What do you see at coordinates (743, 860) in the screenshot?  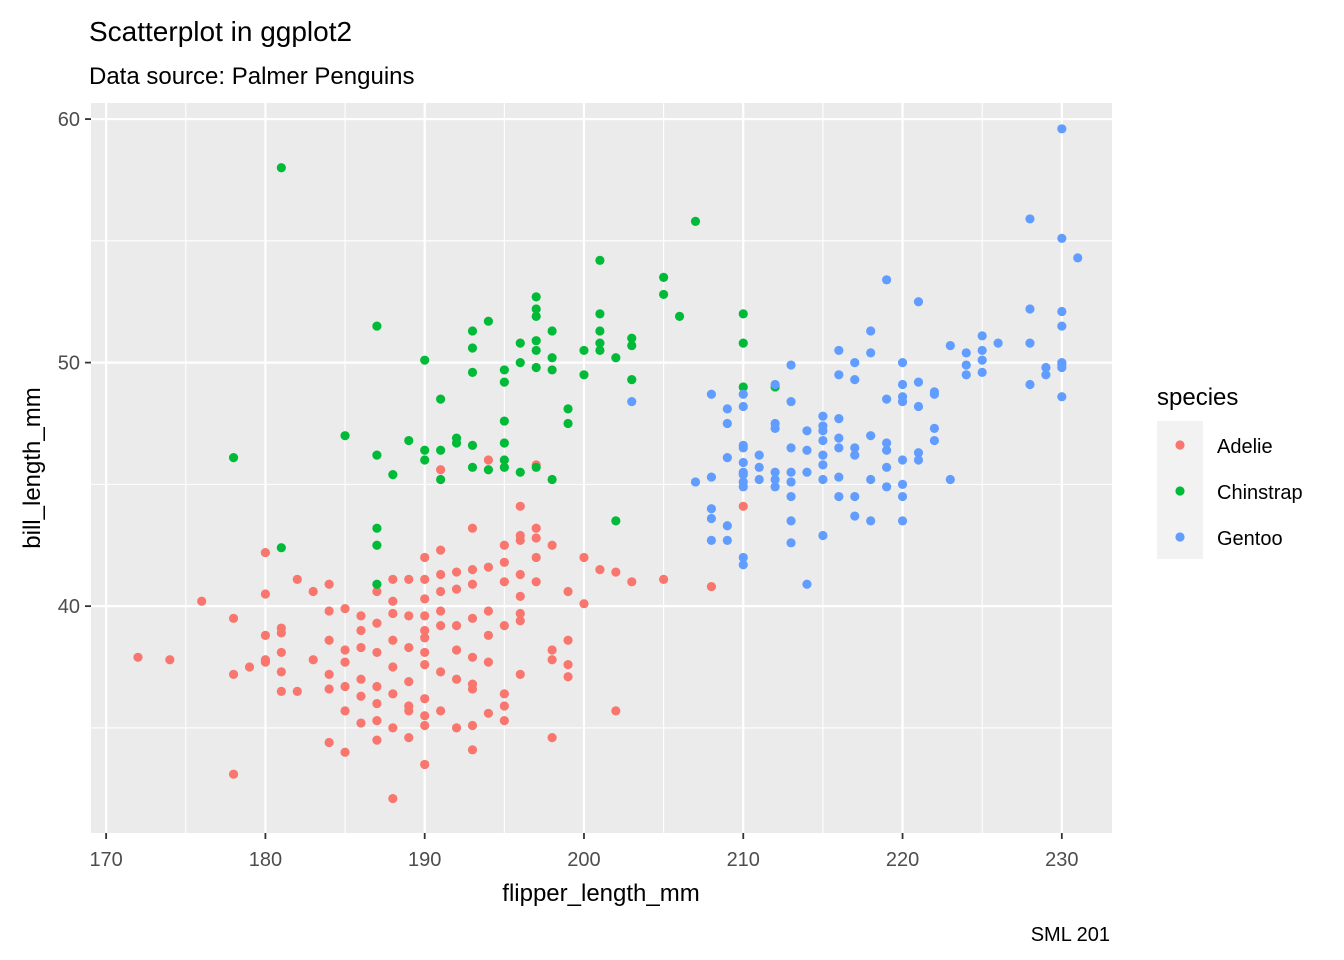 I see `x-tick-label: 210` at bounding box center [743, 860].